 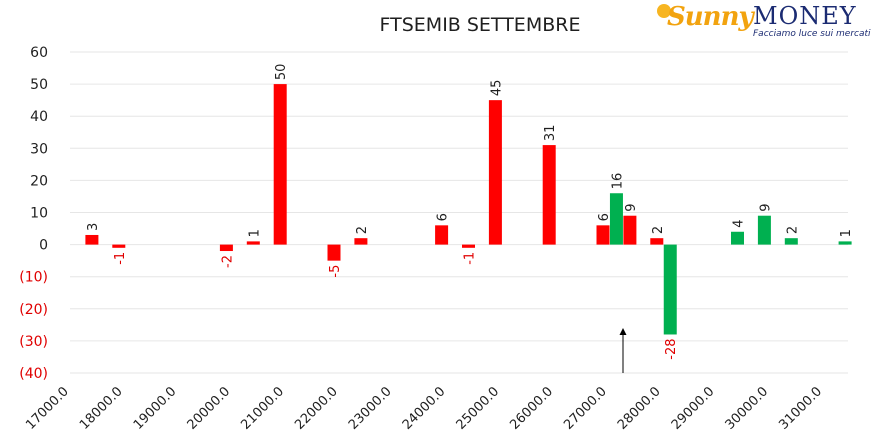 I want to click on y-tick-label: 50, so click(x=39, y=85).